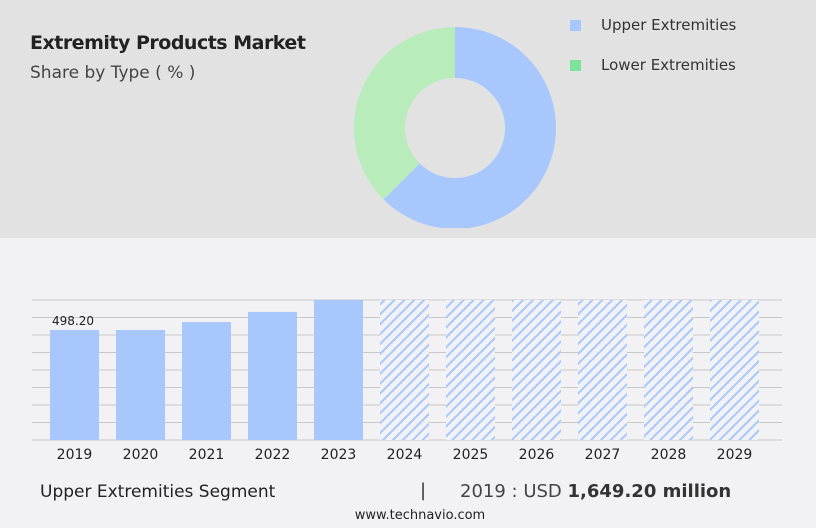 The width and height of the screenshot is (816, 528). I want to click on segment-value: 2019 : USD 1,649.20 million, so click(595, 491).